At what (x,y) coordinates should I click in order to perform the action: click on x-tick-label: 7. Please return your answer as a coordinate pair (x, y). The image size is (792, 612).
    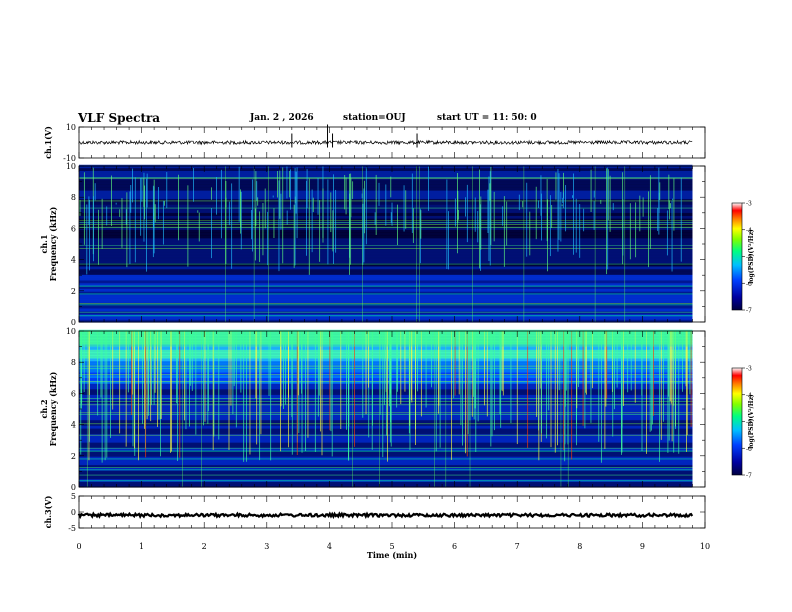
    Looking at the image, I should click on (517, 546).